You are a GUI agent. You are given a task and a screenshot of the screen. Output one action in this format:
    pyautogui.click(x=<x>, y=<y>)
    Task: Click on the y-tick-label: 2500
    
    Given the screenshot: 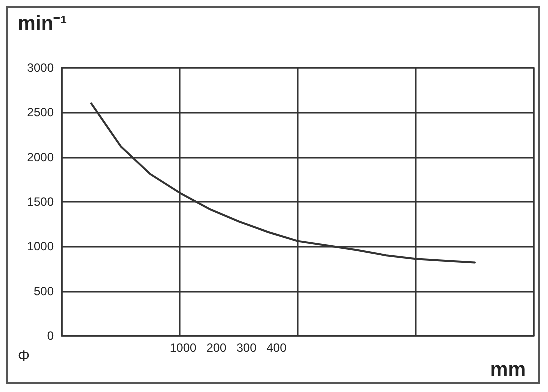 What is the action you would take?
    pyautogui.click(x=40, y=113)
    